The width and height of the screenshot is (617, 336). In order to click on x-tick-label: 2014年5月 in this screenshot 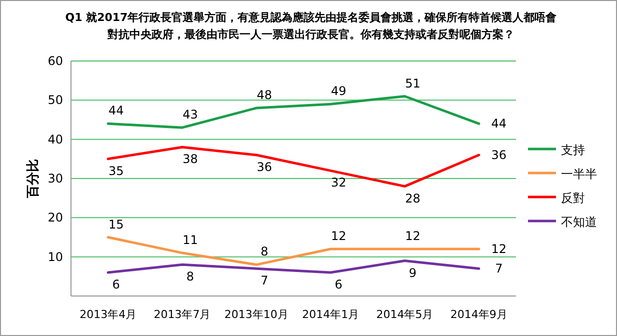, I will do `click(405, 314)`.